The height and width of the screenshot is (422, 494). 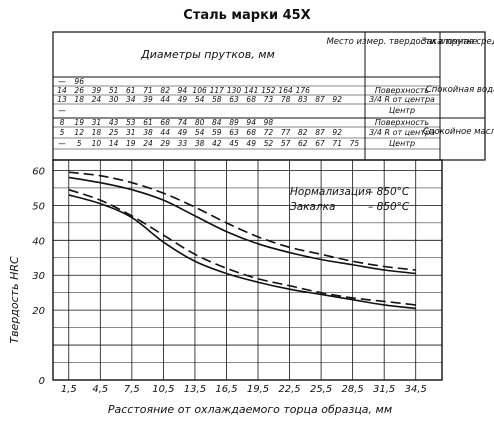 What do you see at coordinates (114, 90) in the screenshot?
I see `diameter-value: 51` at bounding box center [114, 90].